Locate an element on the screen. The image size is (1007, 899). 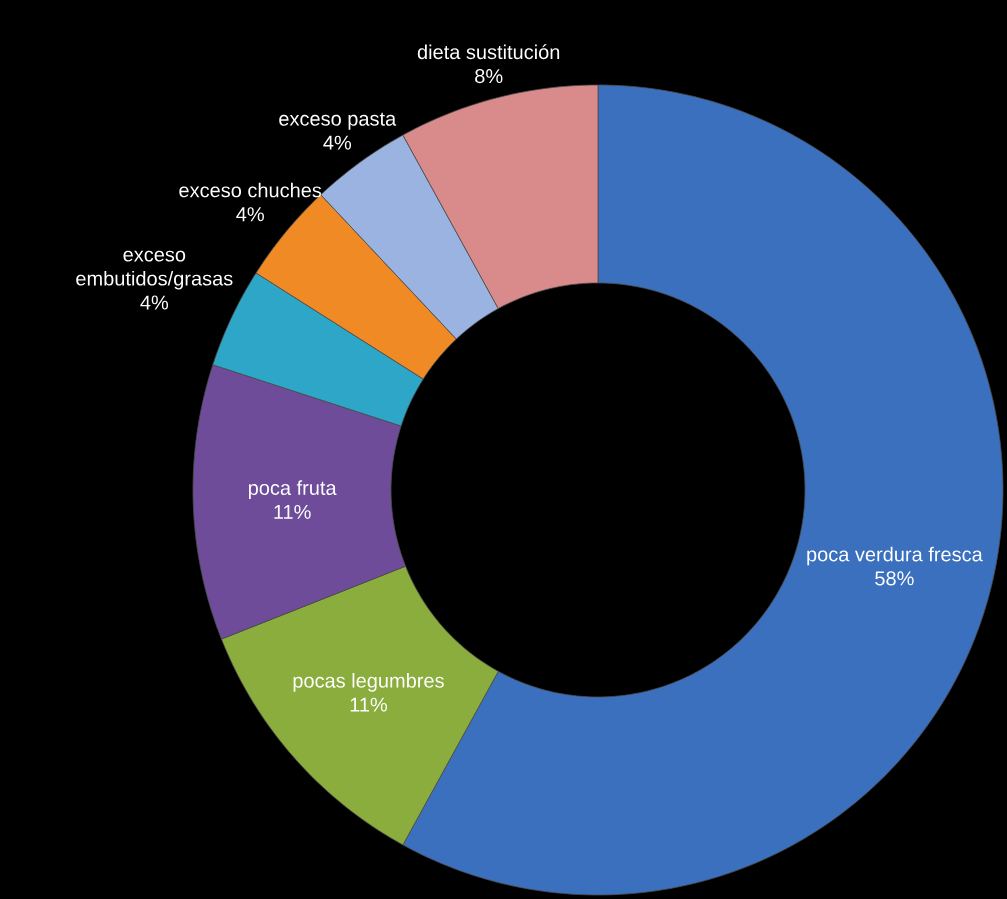
slice-label: exceso chuches is located at coordinates (250, 190).